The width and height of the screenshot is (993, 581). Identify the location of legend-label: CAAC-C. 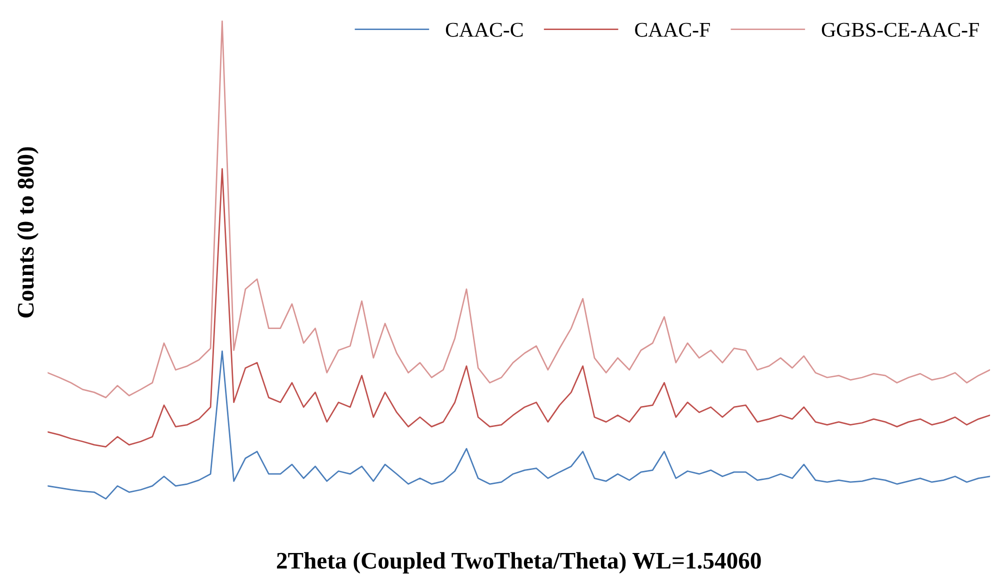
(484, 29).